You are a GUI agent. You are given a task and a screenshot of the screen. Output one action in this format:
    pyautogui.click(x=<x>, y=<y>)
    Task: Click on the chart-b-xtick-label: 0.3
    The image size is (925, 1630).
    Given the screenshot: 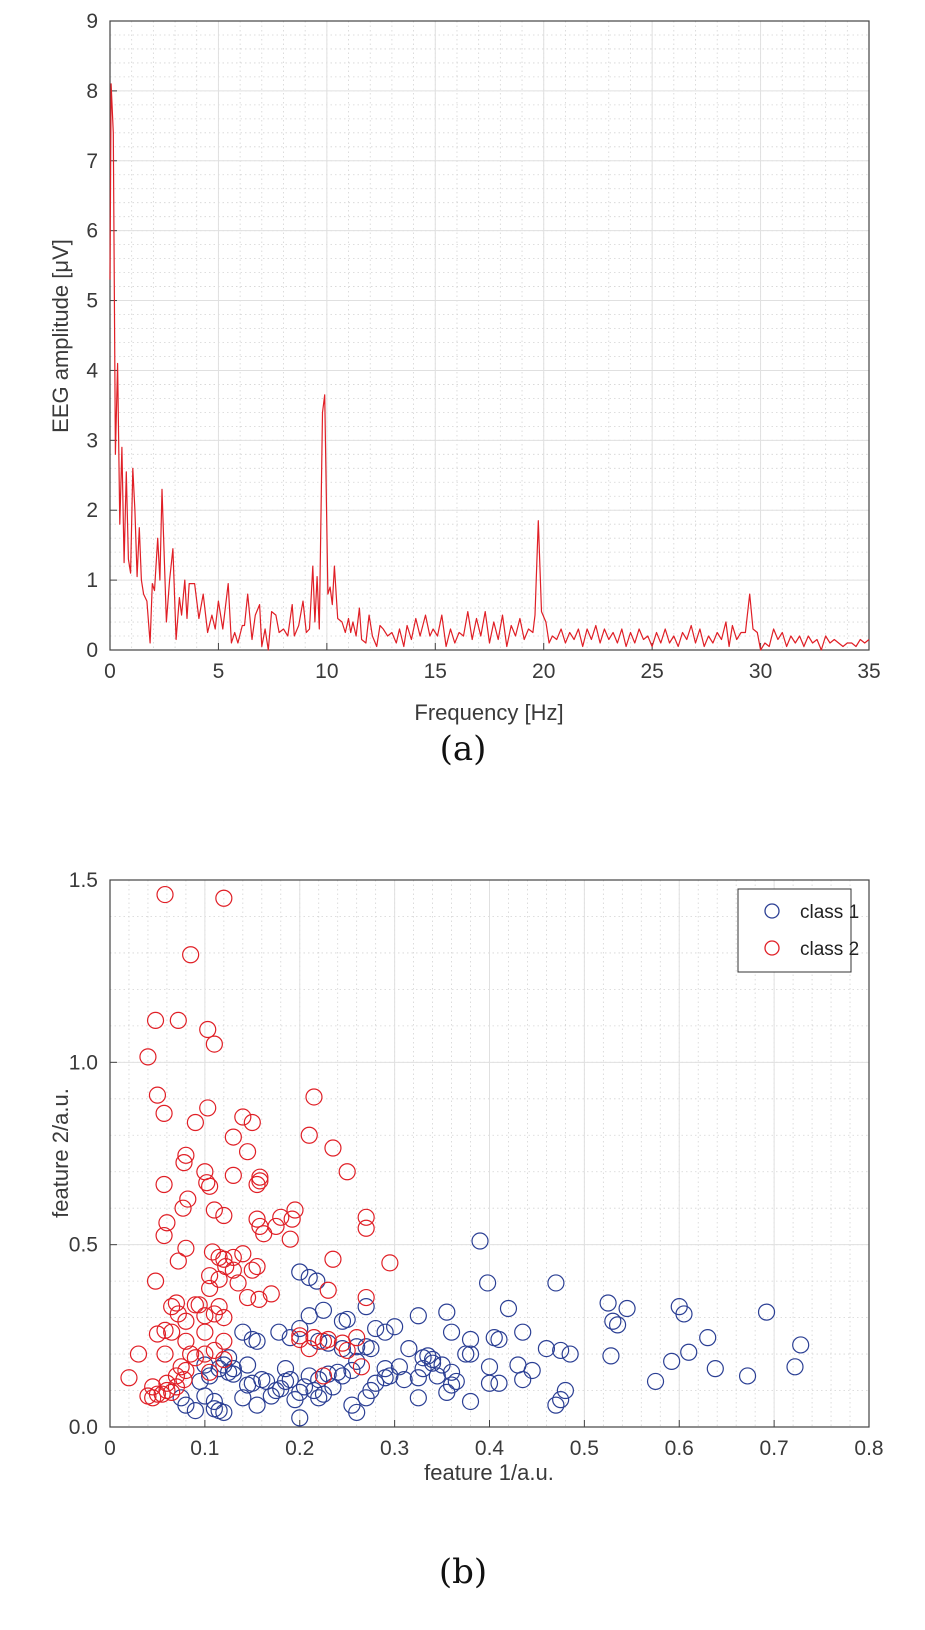 What is the action you would take?
    pyautogui.click(x=394, y=1448)
    